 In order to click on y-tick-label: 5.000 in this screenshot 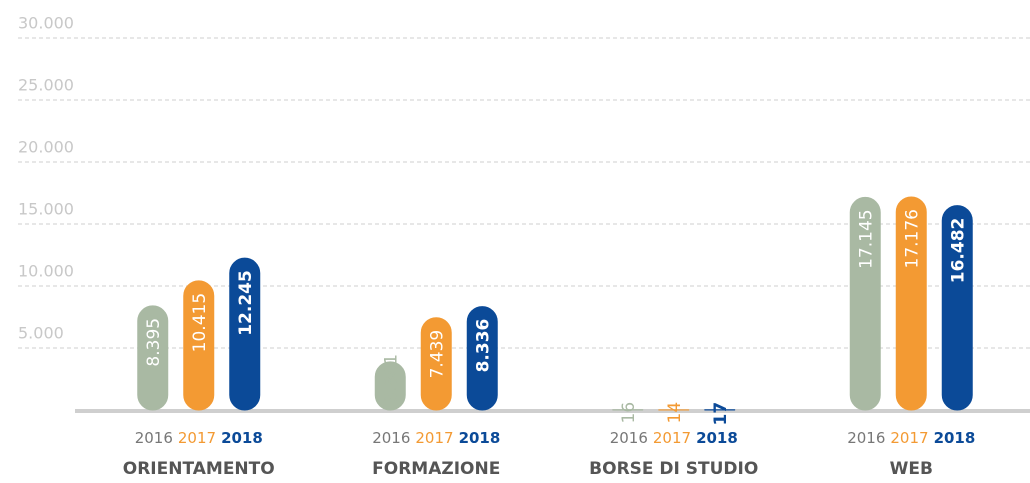, I will do `click(41, 333)`.